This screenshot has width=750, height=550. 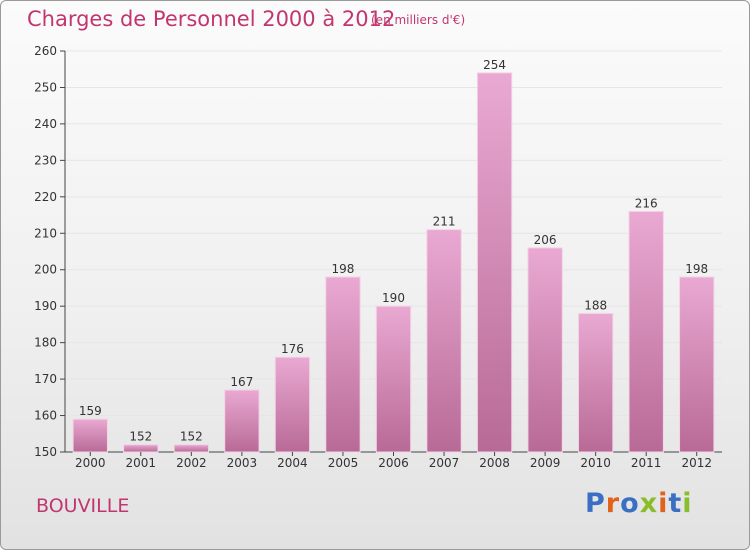 What do you see at coordinates (292, 349) in the screenshot?
I see `data-label: 176` at bounding box center [292, 349].